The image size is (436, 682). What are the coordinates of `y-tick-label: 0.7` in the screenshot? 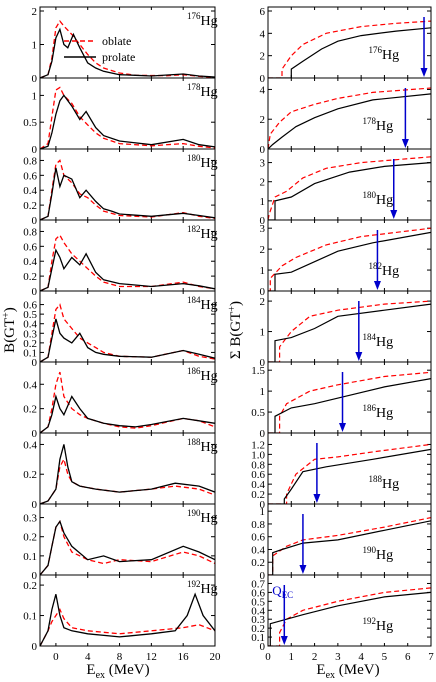 It's located at (258, 584).